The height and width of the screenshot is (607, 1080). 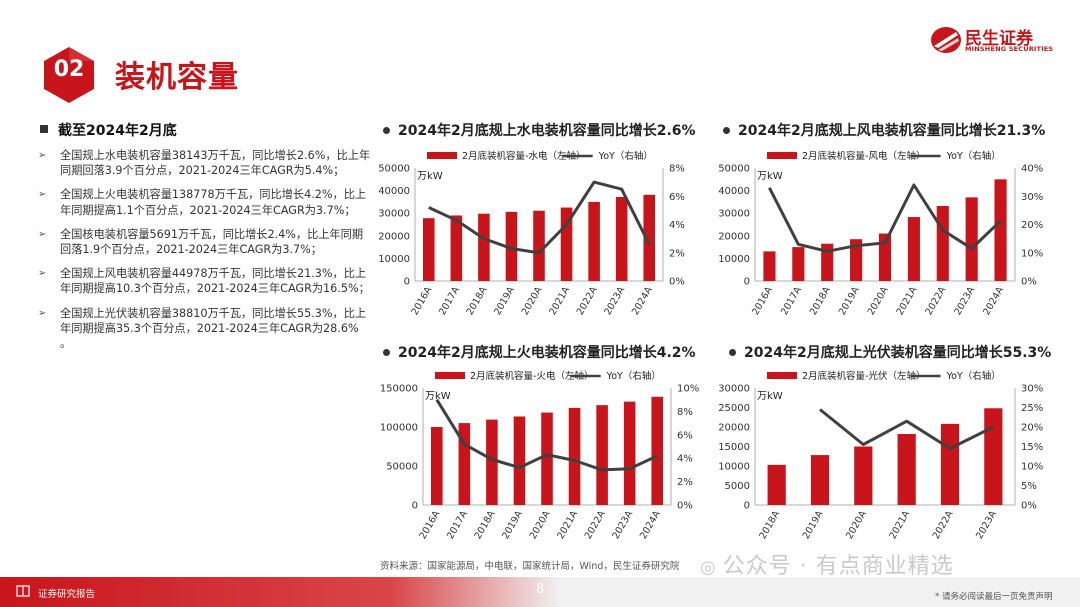 I want to click on legend-bar-label: 2月底装机容量-火电（左轴）, so click(x=531, y=376).